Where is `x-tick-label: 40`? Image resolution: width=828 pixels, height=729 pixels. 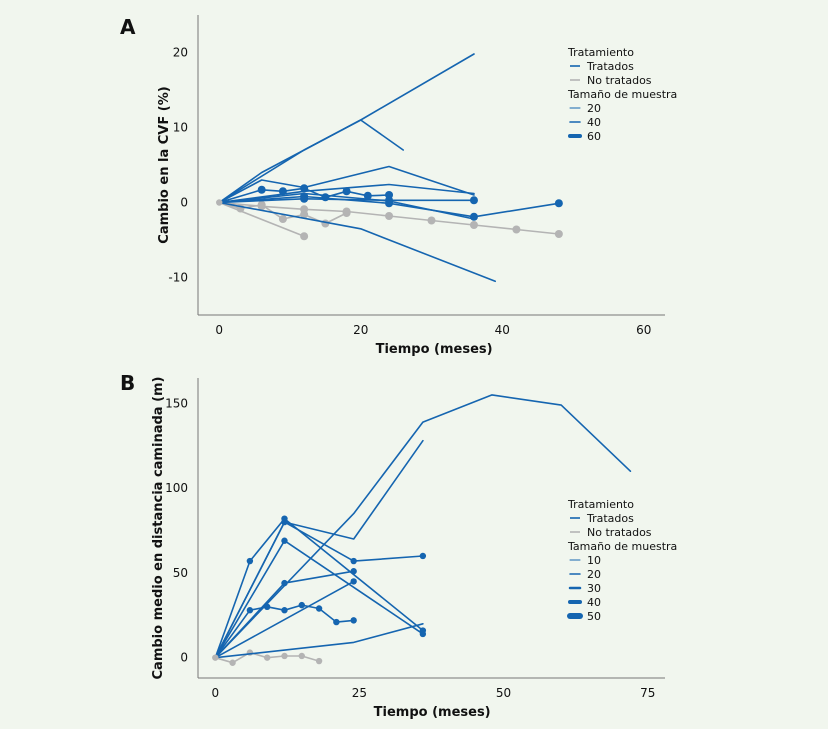 x-tick-label: 40 is located at coordinates (502, 330).